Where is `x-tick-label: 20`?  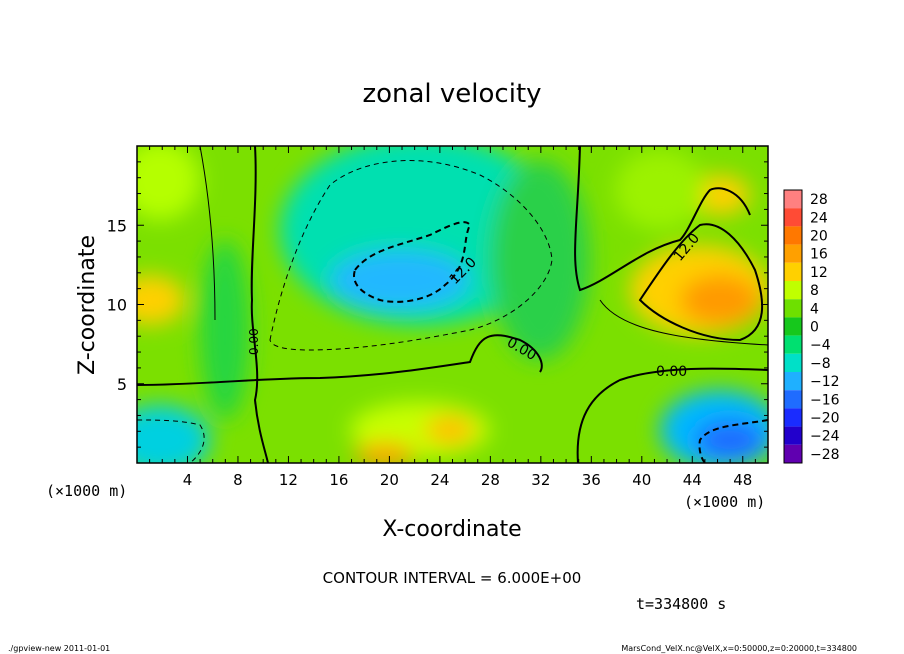
x-tick-label: 20 is located at coordinates (389, 480).